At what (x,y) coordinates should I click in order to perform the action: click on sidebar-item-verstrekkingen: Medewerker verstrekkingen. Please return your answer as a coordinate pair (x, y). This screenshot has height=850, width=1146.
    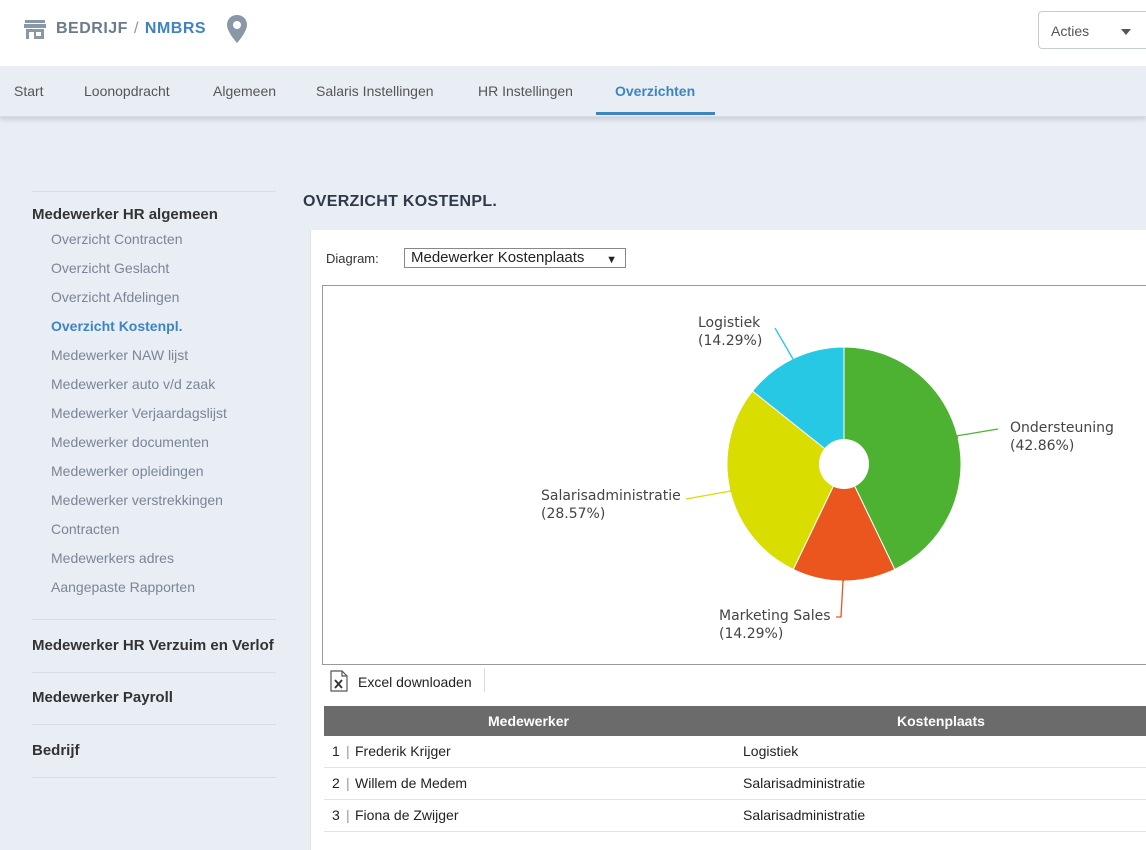
    Looking at the image, I should click on (137, 500).